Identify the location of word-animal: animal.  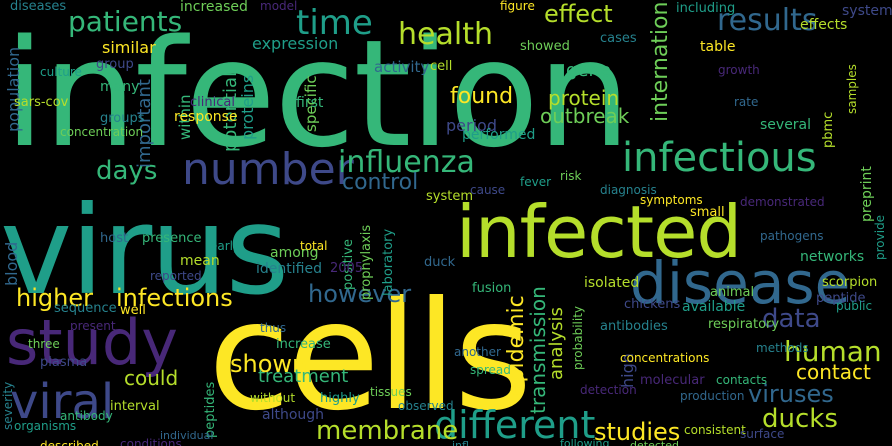
(732, 292).